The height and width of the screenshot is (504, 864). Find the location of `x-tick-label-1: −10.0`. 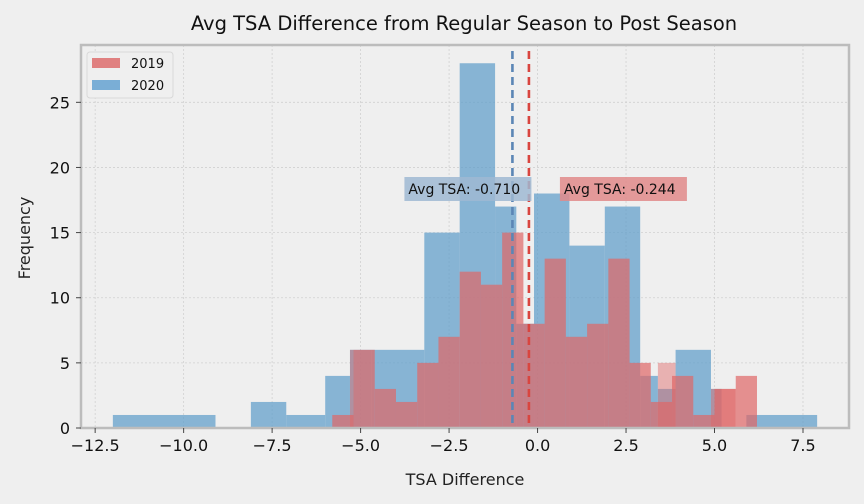

x-tick-label-1: −10.0 is located at coordinates (183, 445).